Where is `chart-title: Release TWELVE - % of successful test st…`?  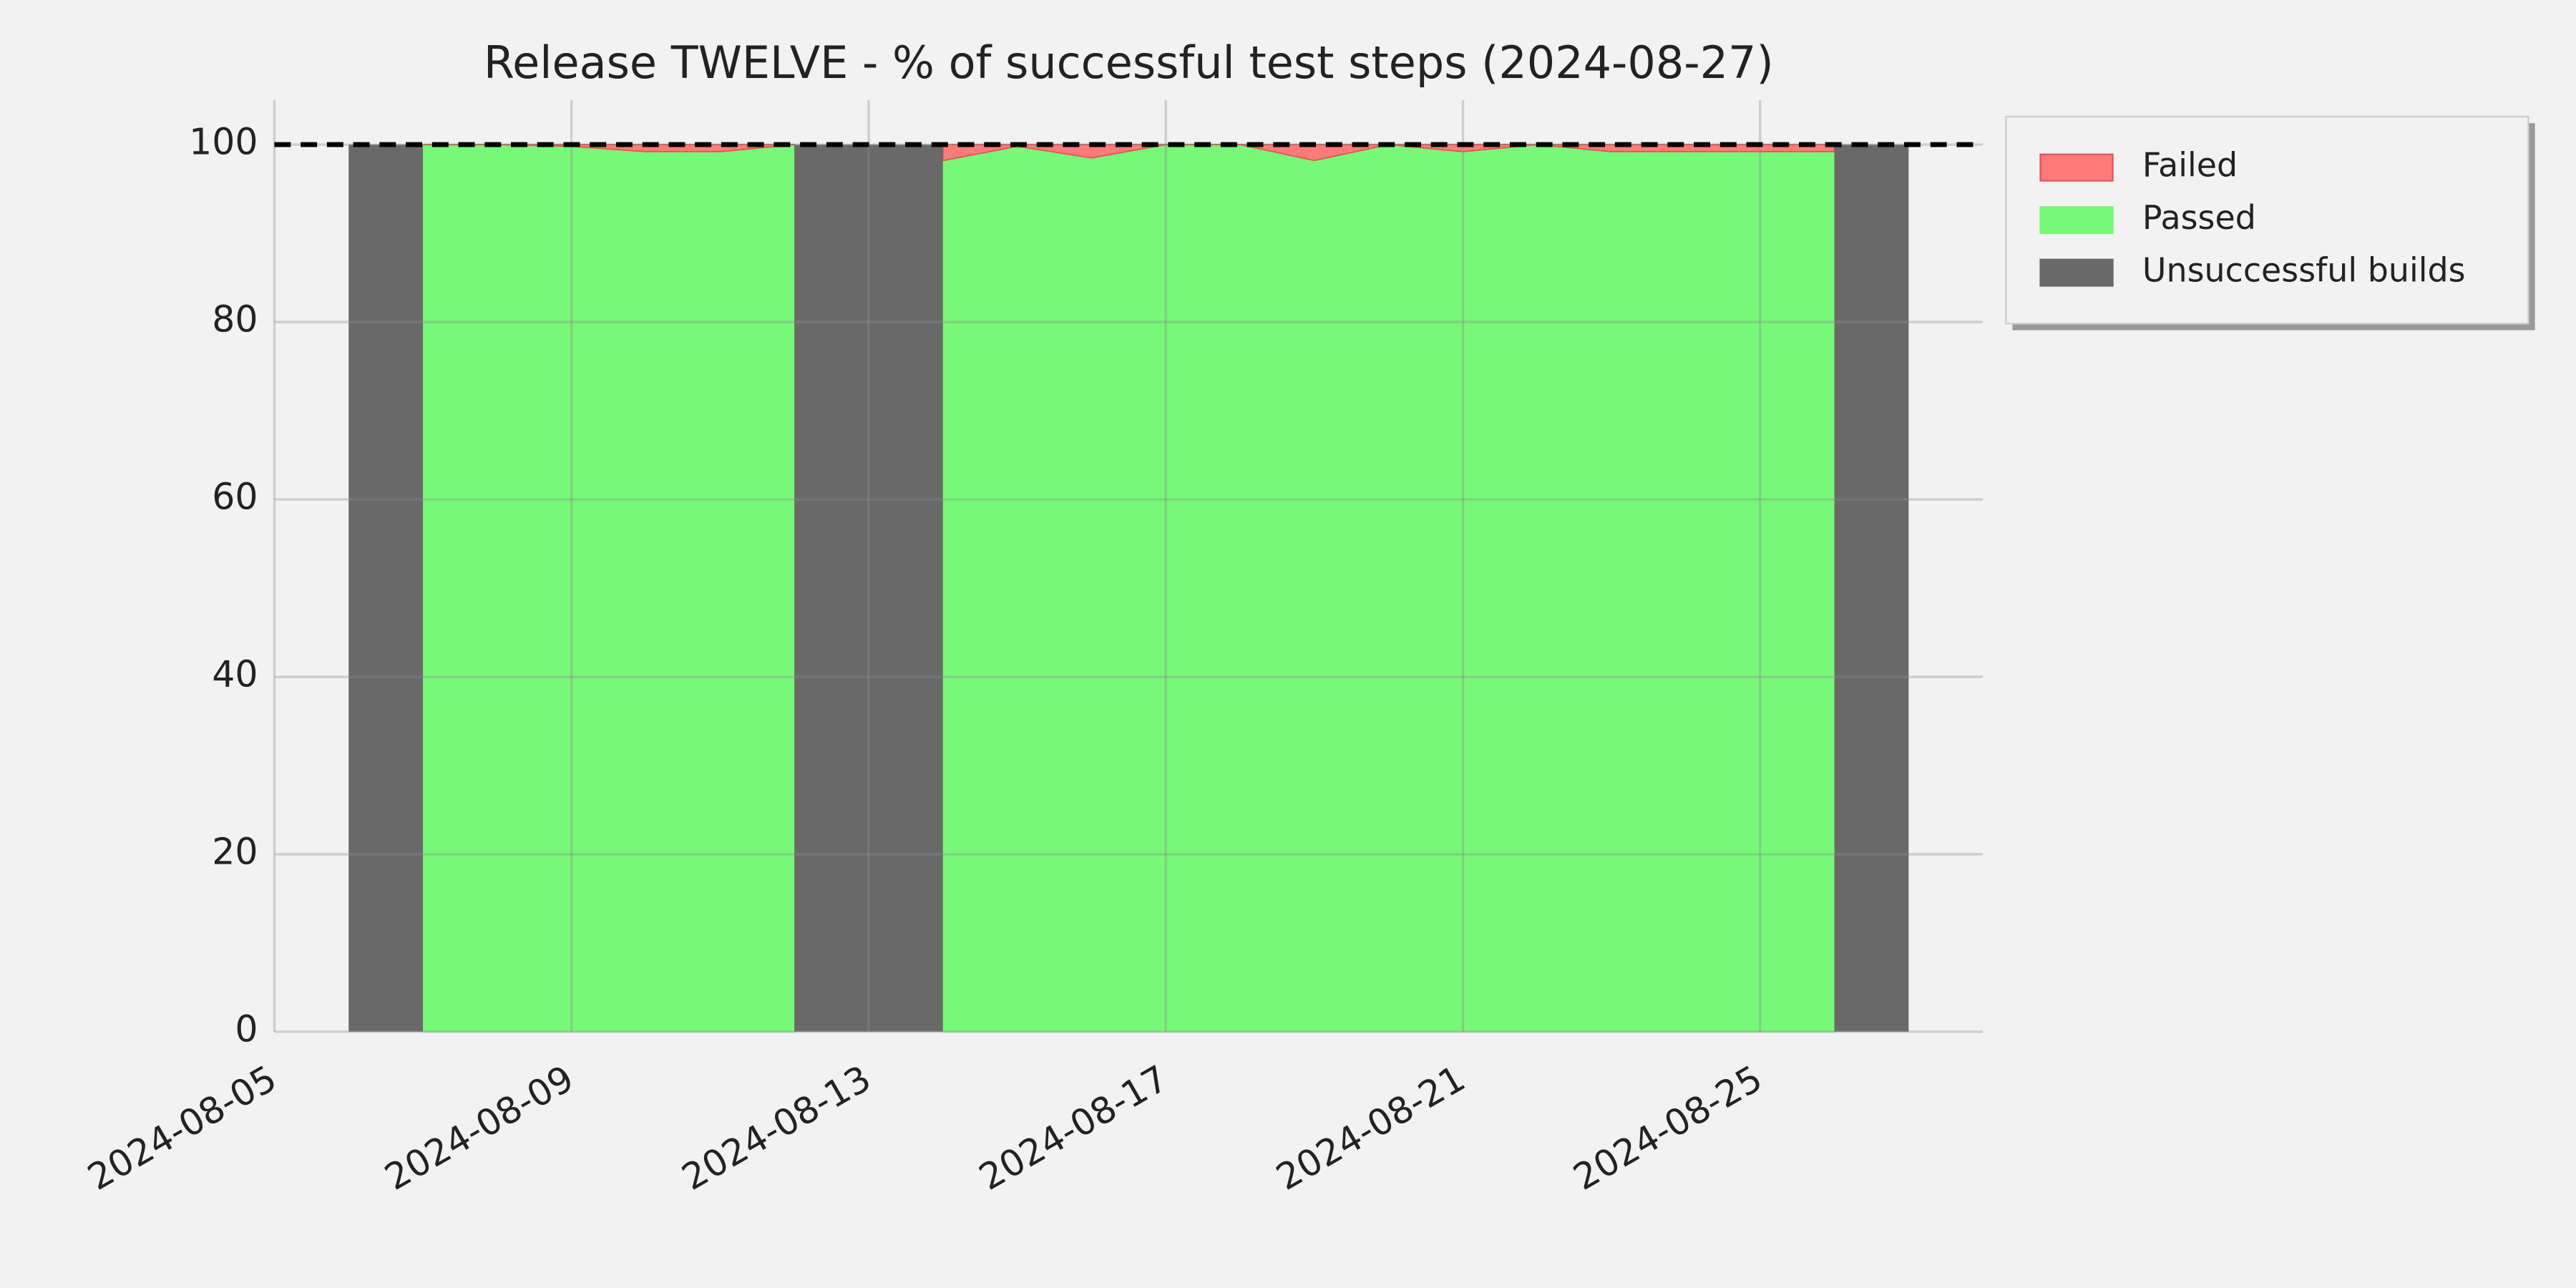 chart-title: Release TWELVE - % of successful test st… is located at coordinates (1129, 62).